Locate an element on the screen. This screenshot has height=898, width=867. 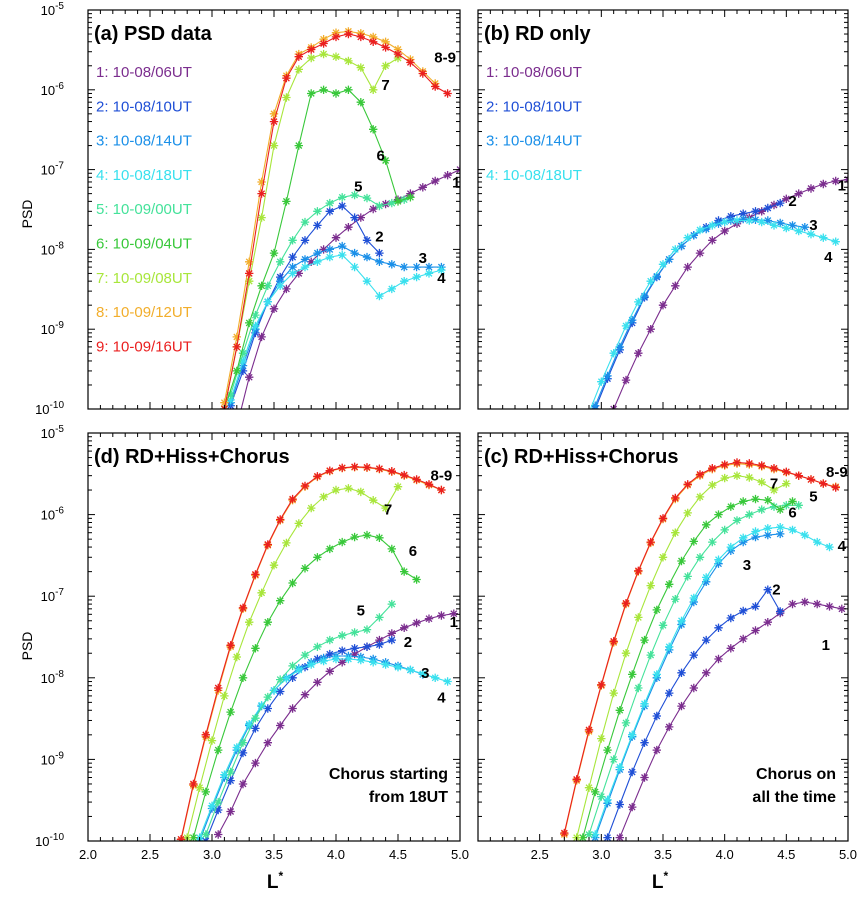
series-6-point-1-panel-c is located at coordinates (595, 792).